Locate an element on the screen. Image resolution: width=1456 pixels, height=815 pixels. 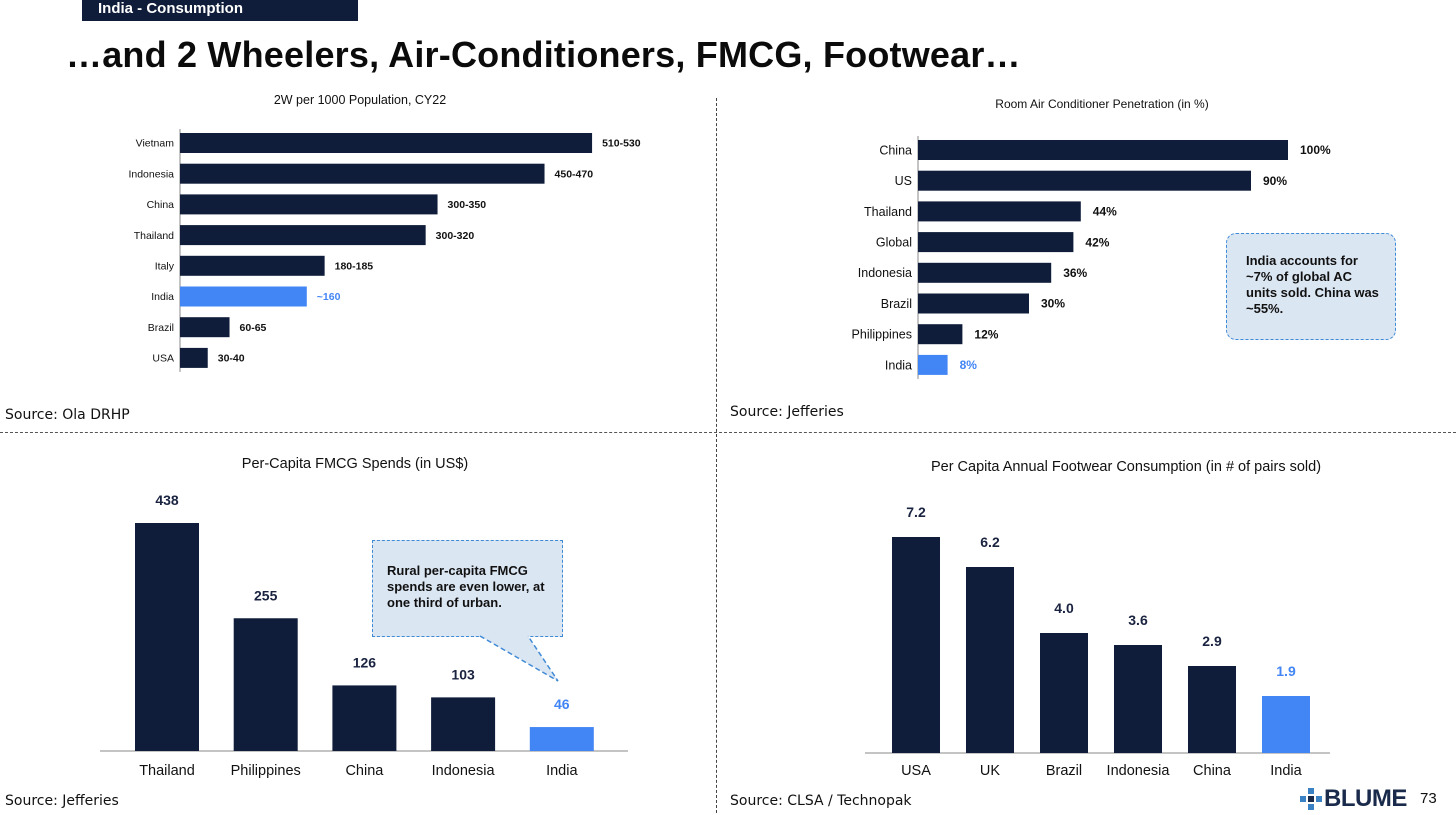
value-label: 46 is located at coordinates (562, 704).